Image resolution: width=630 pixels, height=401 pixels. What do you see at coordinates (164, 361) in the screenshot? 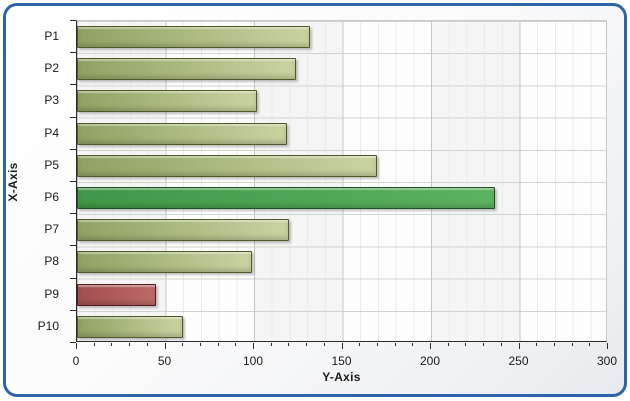
I see `value-tick-label-50: 50` at bounding box center [164, 361].